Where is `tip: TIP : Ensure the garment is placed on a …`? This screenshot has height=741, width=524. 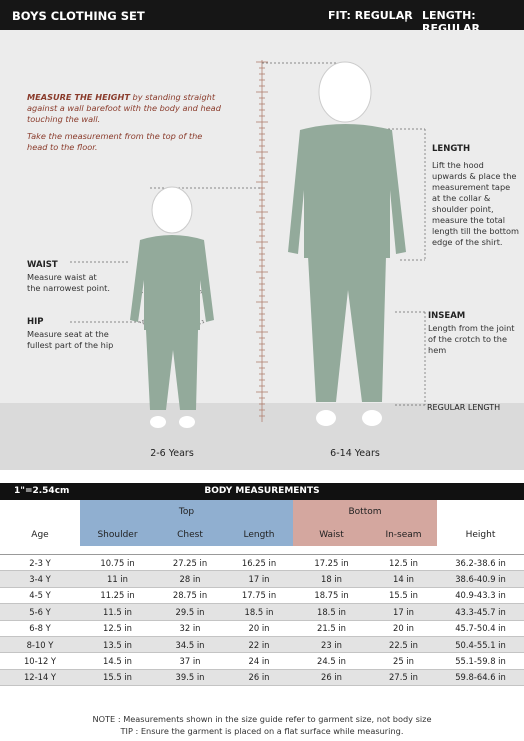
tip: TIP : Ensure the garment is placed on a … is located at coordinates (262, 731).